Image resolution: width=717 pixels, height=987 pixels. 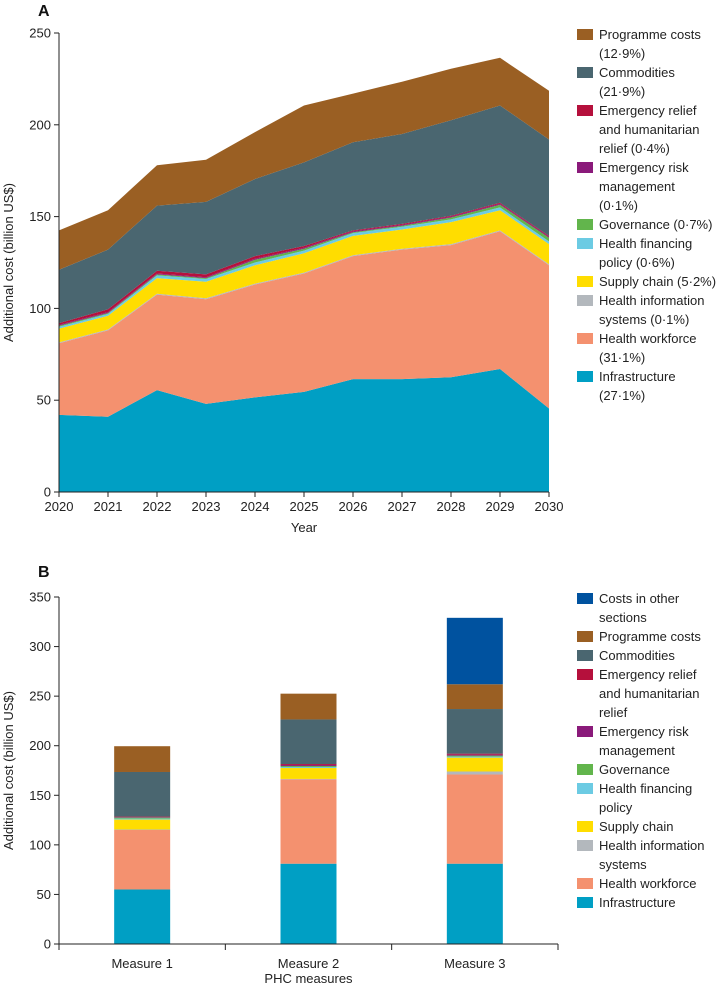 What do you see at coordinates (8, 262) in the screenshot?
I see `y-axis-title-a: Additional cost (billion US$)` at bounding box center [8, 262].